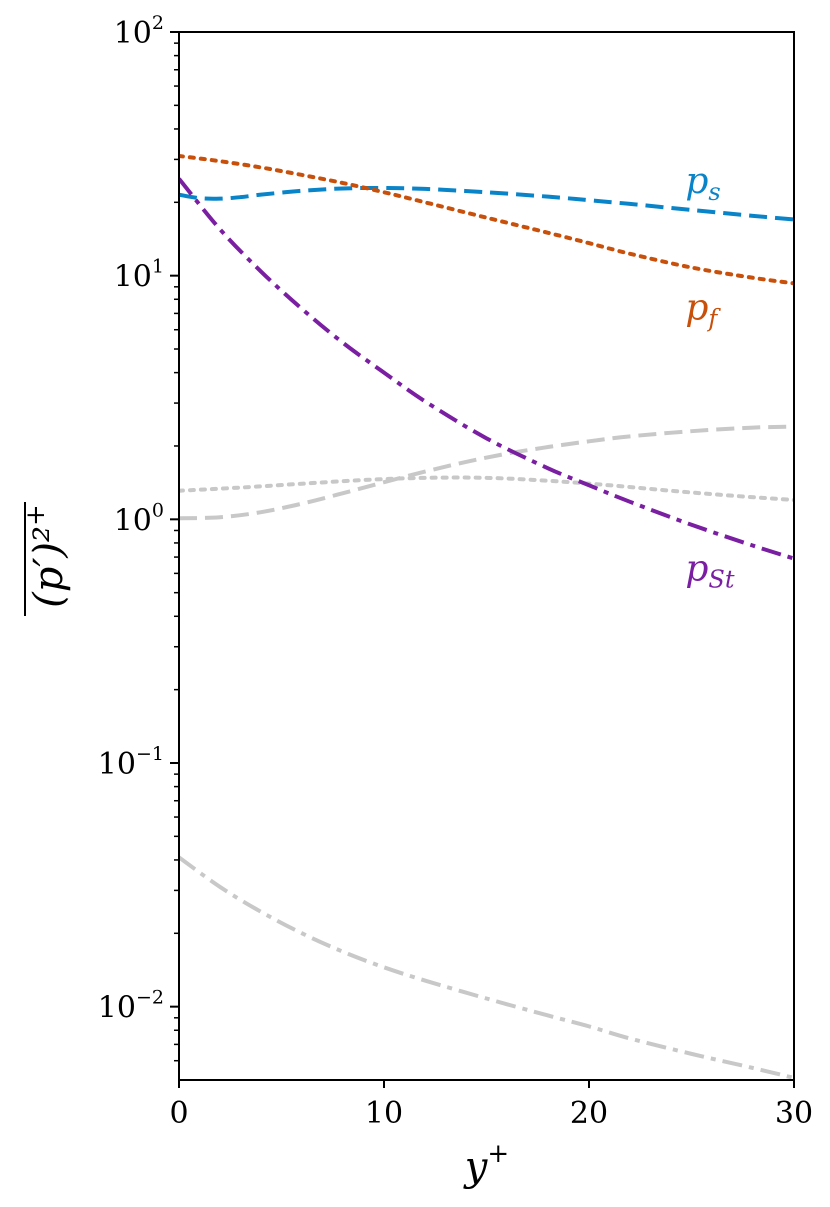 The width and height of the screenshot is (830, 1207). I want to click on y-axis-title: (p′)²+, so click(46, 556).